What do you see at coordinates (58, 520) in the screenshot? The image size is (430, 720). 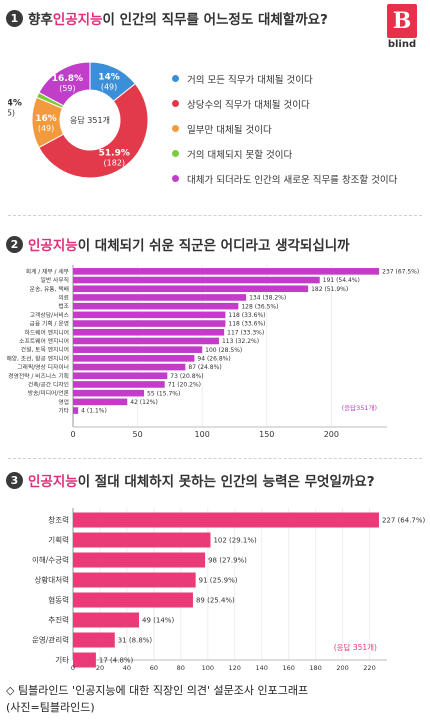 I see `category-label: 창조력` at bounding box center [58, 520].